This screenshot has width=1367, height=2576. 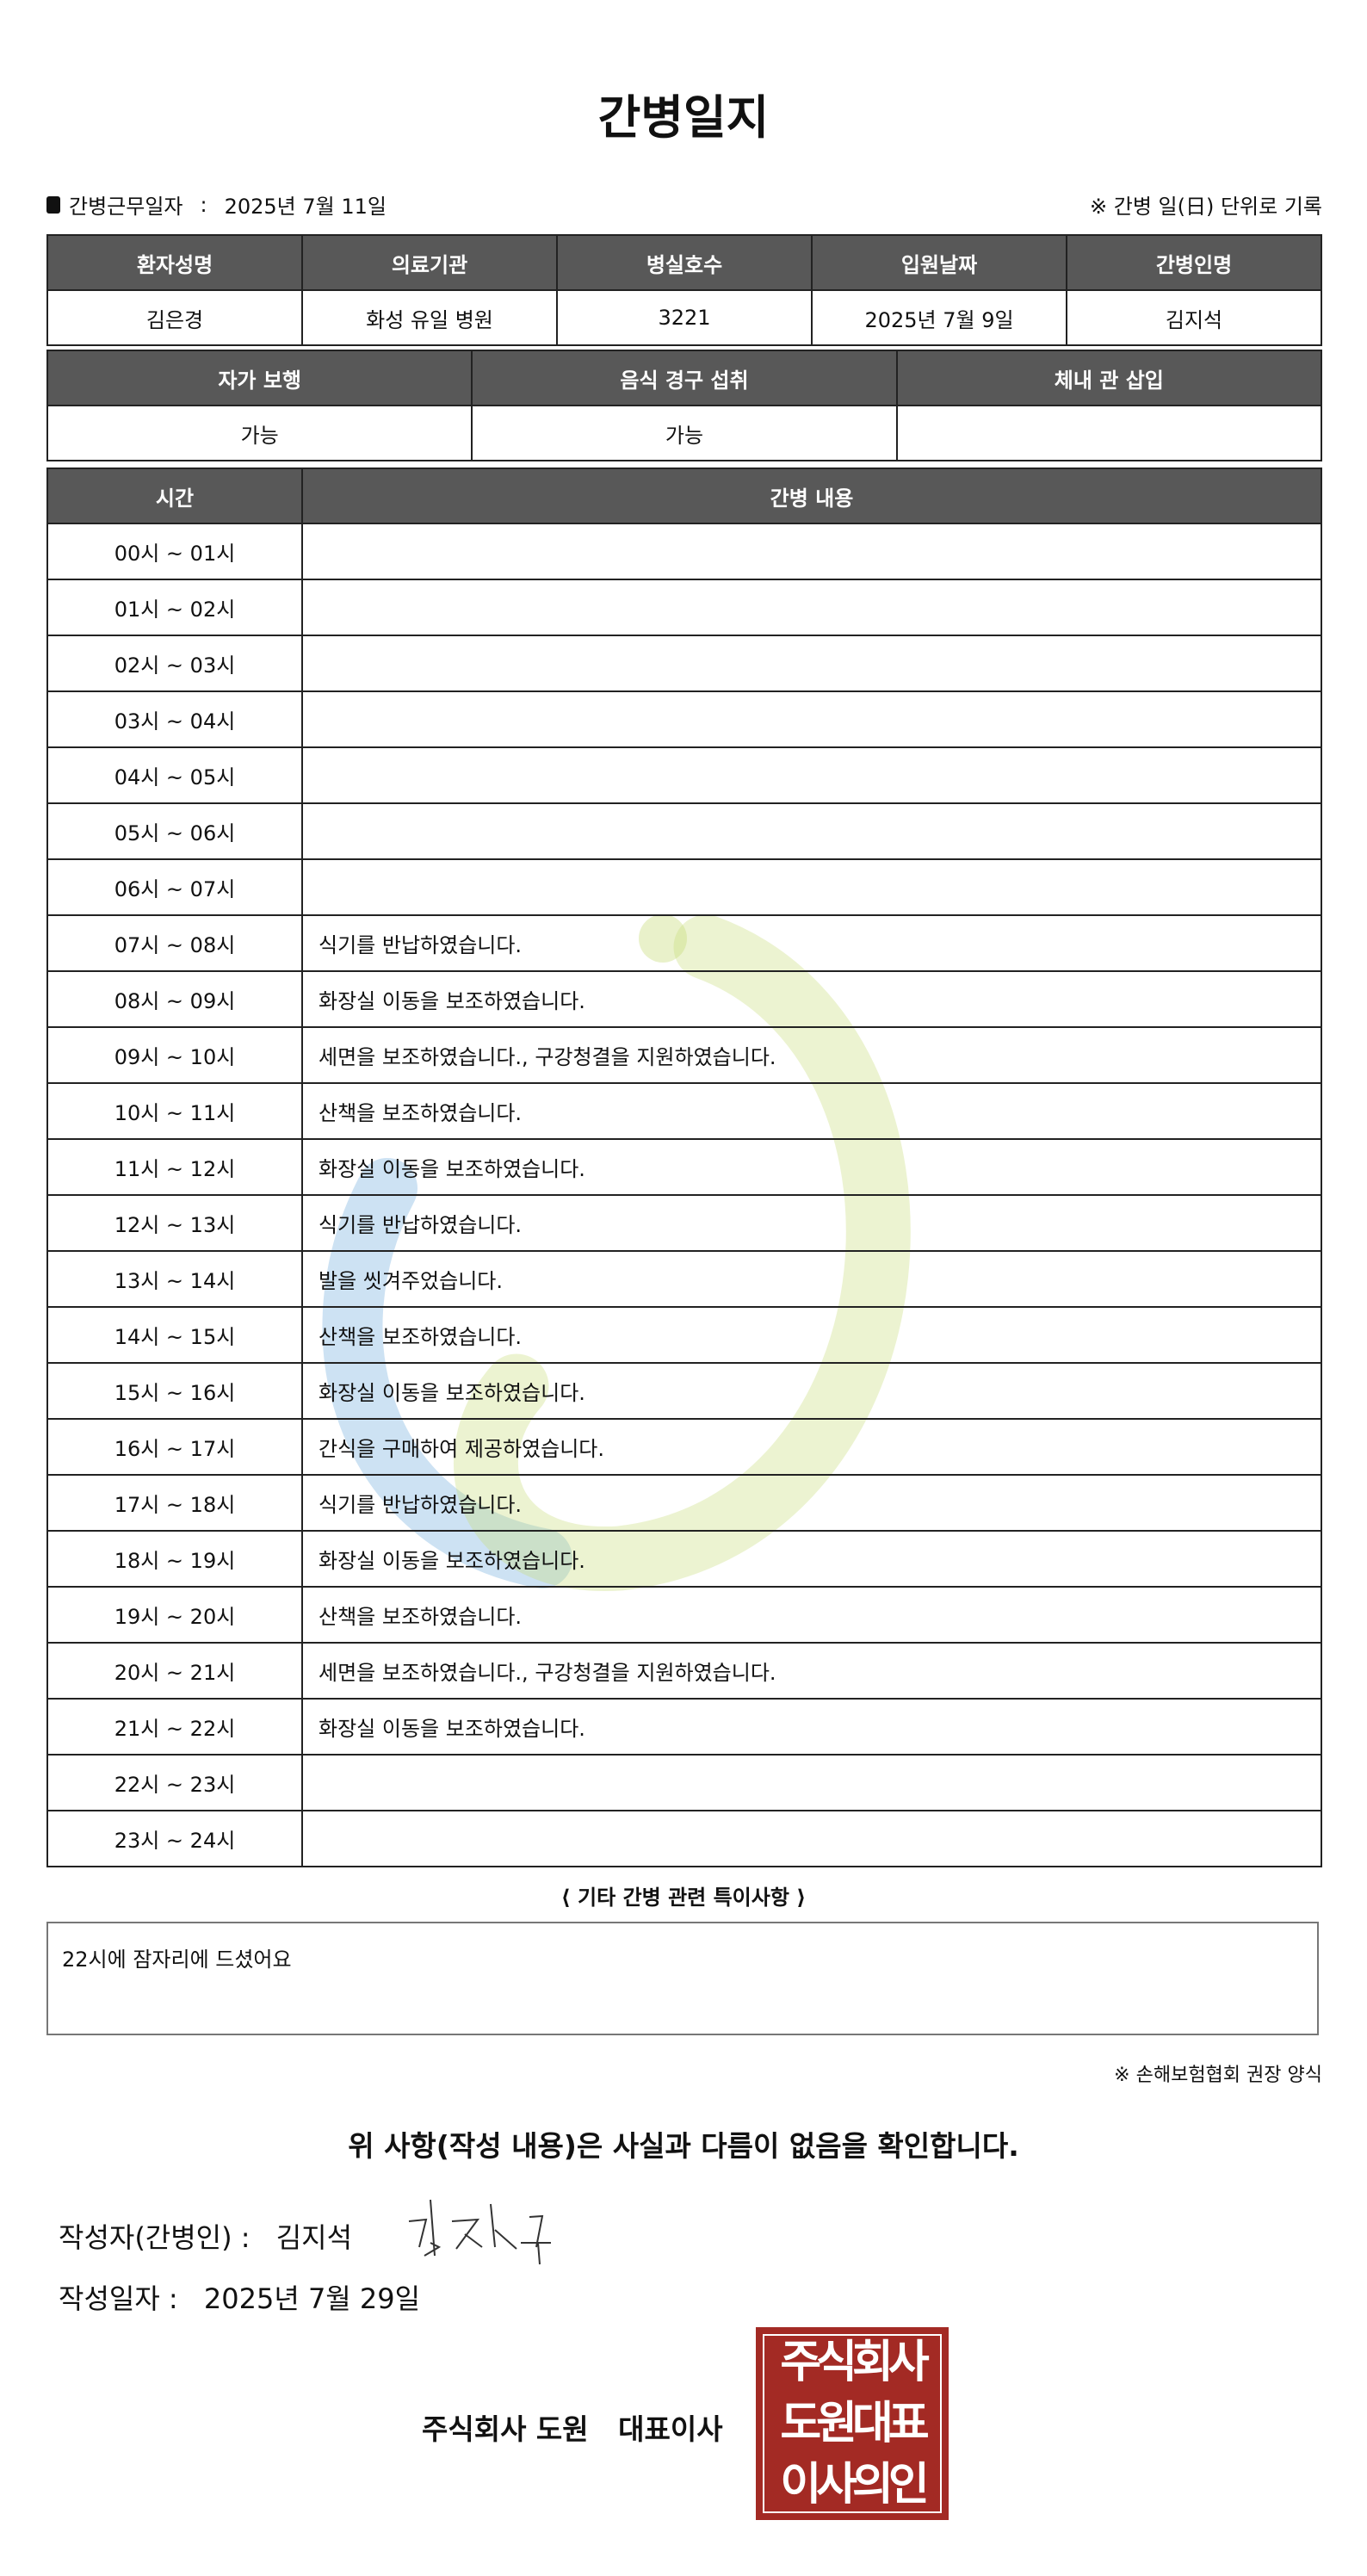 What do you see at coordinates (573, 2429) in the screenshot?
I see `company-representative: 주식회사 도원 대표이사` at bounding box center [573, 2429].